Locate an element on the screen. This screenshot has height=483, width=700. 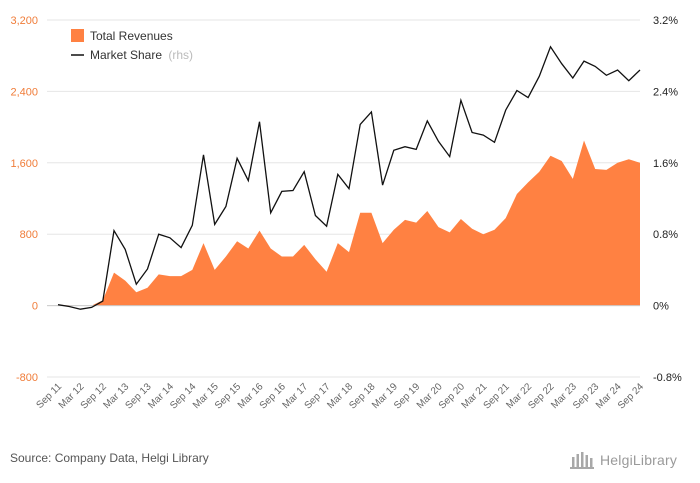
right-axis-ticks: -0.8% 0% 0.8% 1.6% 2.4% 3.2% is located at coordinates (667, 199).